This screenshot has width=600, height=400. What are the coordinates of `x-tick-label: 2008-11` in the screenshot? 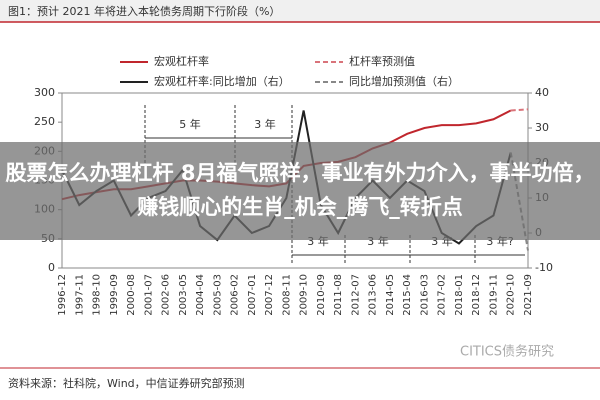 It's located at (286, 295).